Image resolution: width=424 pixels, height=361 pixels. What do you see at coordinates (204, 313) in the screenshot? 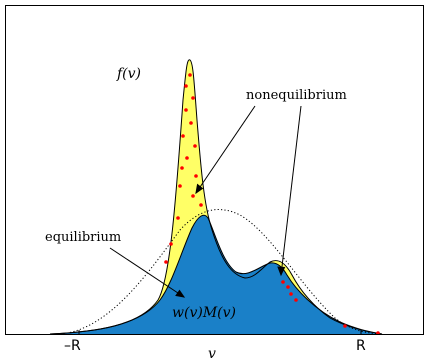
I see `wm-label: w(v)M(v)` at bounding box center [204, 313].